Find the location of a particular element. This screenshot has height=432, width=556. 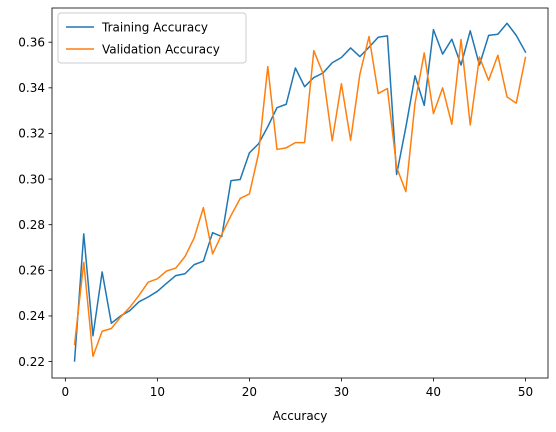

x-tick-label: 0 is located at coordinates (66, 392).